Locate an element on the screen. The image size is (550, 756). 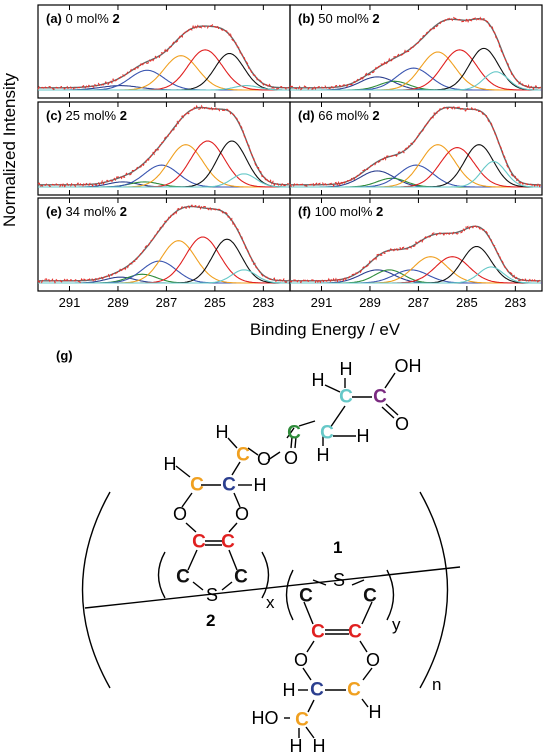
atom-h-ch2: H is located at coordinates (222, 432).